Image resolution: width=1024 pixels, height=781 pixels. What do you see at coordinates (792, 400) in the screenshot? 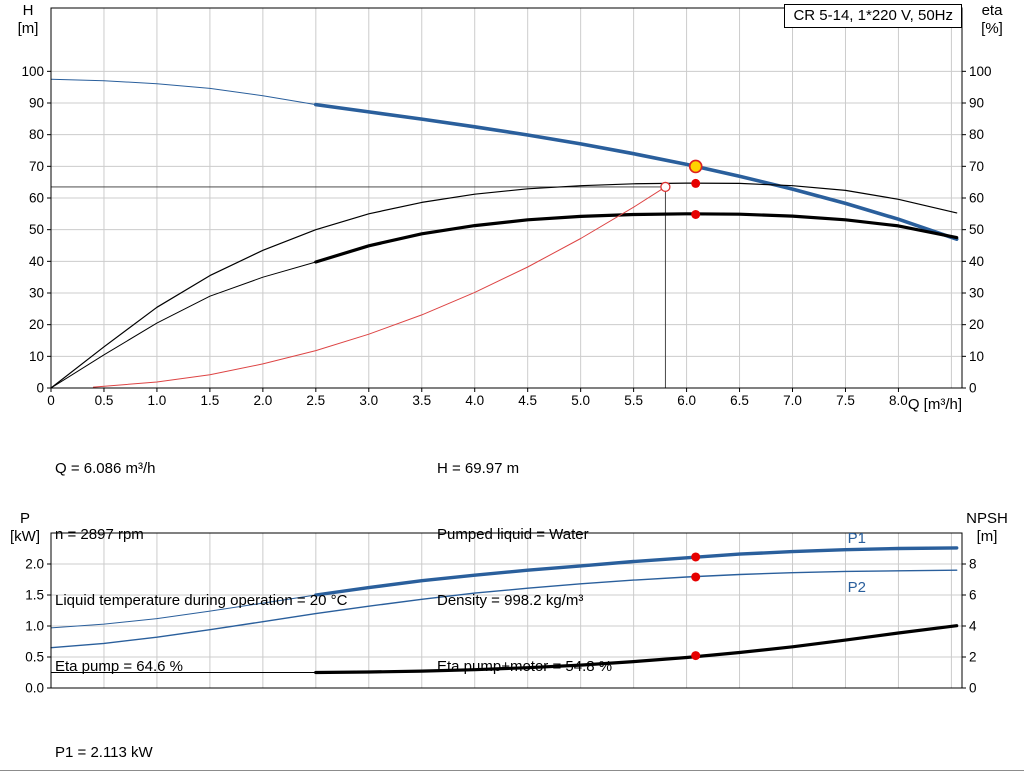
I see `svg-text: 7.0` at bounding box center [792, 400].